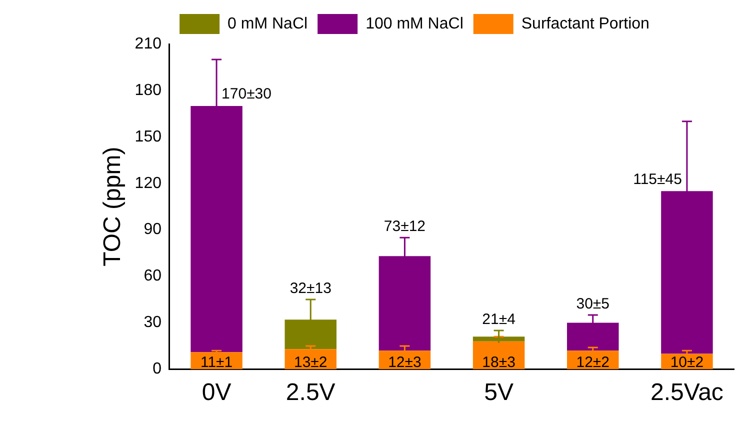  I want to click on data-label: 18±3, so click(499, 362).